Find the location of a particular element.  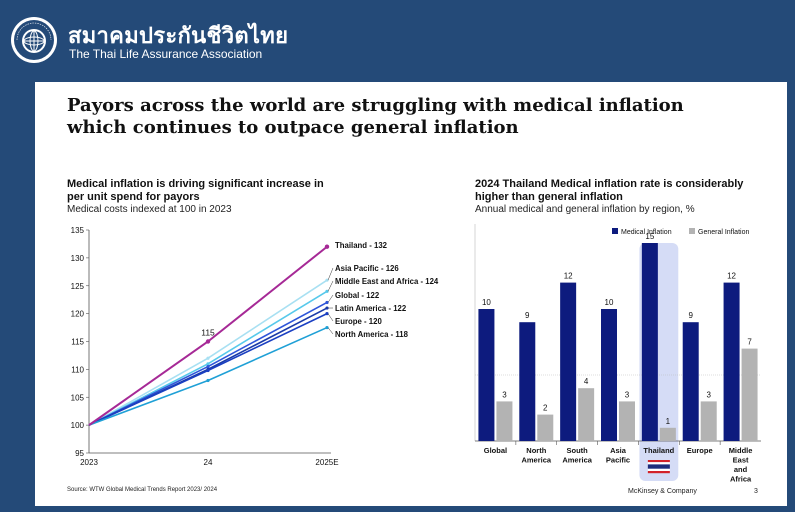

org-name-thai: สมาคมประกันชีวิตไทย is located at coordinates (178, 36).